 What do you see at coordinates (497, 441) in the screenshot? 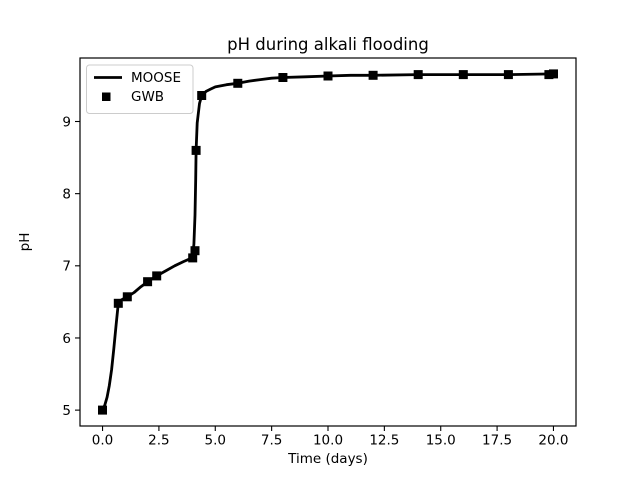
I see `x-tick-label: 17.5` at bounding box center [497, 441].